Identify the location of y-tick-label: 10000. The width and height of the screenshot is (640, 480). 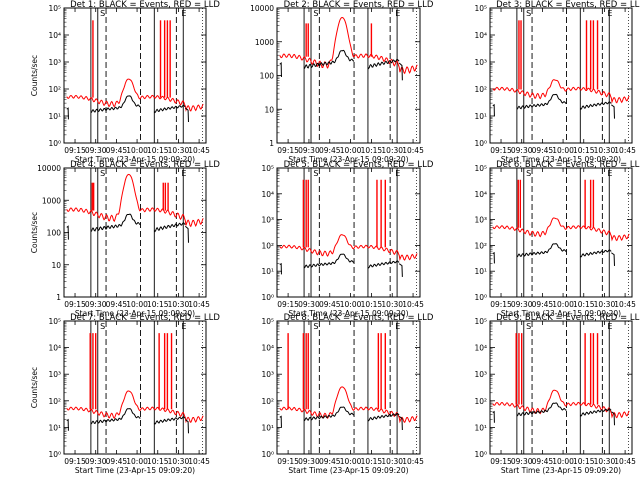
(49, 168).